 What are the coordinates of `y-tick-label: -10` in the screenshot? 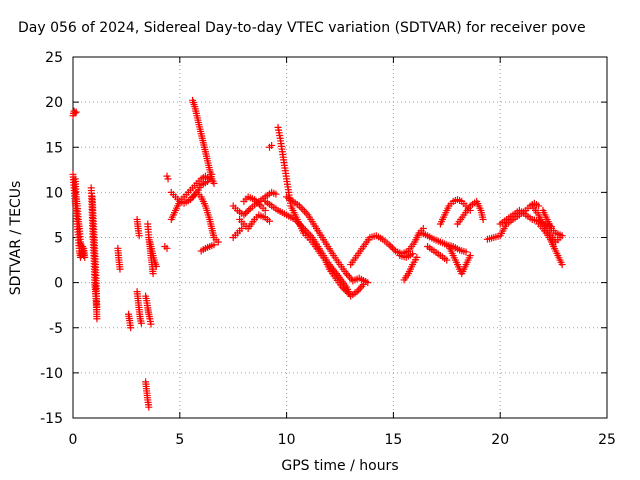 It's located at (51, 374).